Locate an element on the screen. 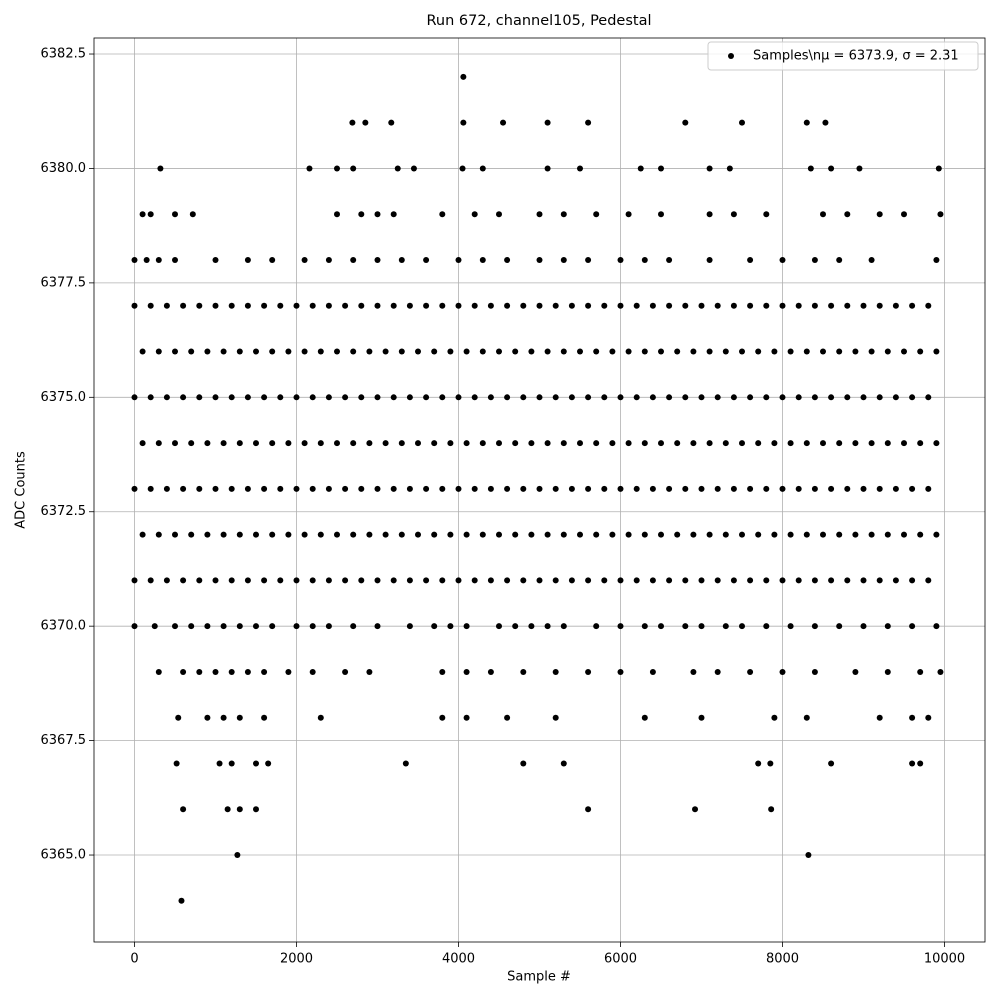 This screenshot has width=1000, height=1000. y-tick-label: 6382.5 is located at coordinates (64, 54).